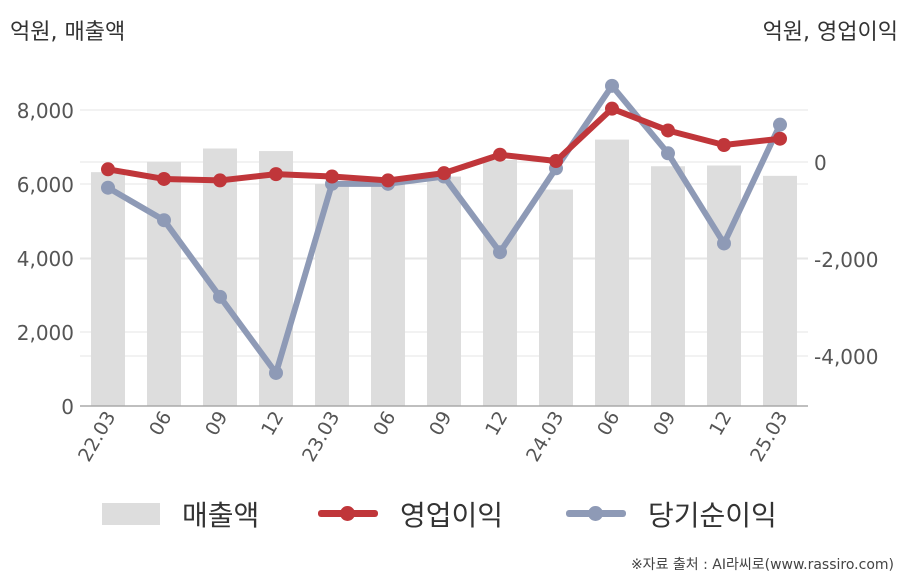 This screenshot has width=908, height=580. Describe the element at coordinates (348, 514) in the screenshot. I see `legend-op-swatch` at that location.